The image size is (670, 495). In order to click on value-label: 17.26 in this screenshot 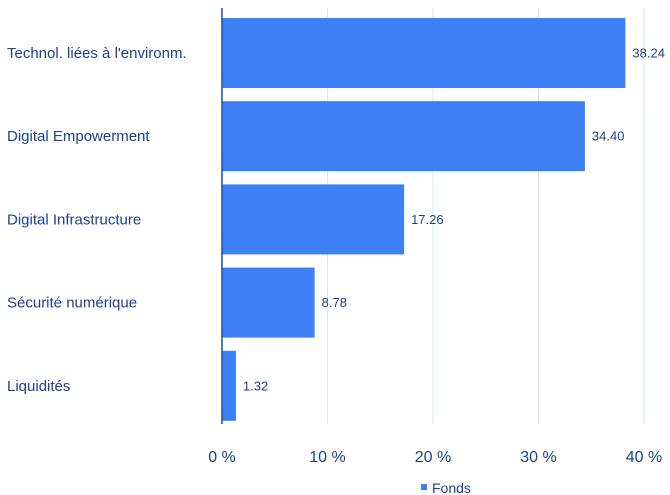, I will do `click(427, 219)`.